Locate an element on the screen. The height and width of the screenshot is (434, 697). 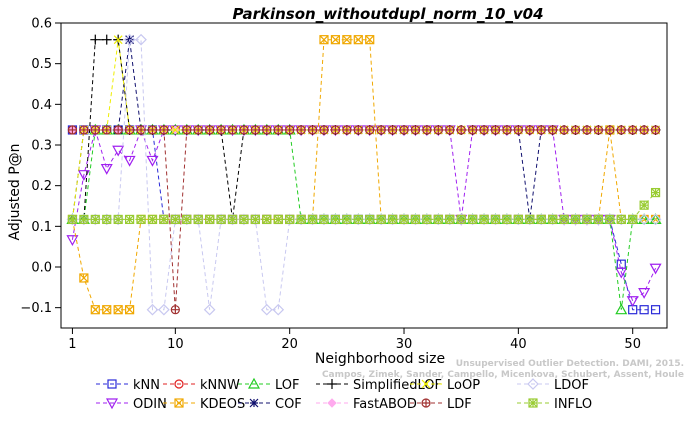
legend-label: ODIN is located at coordinates (150, 404).